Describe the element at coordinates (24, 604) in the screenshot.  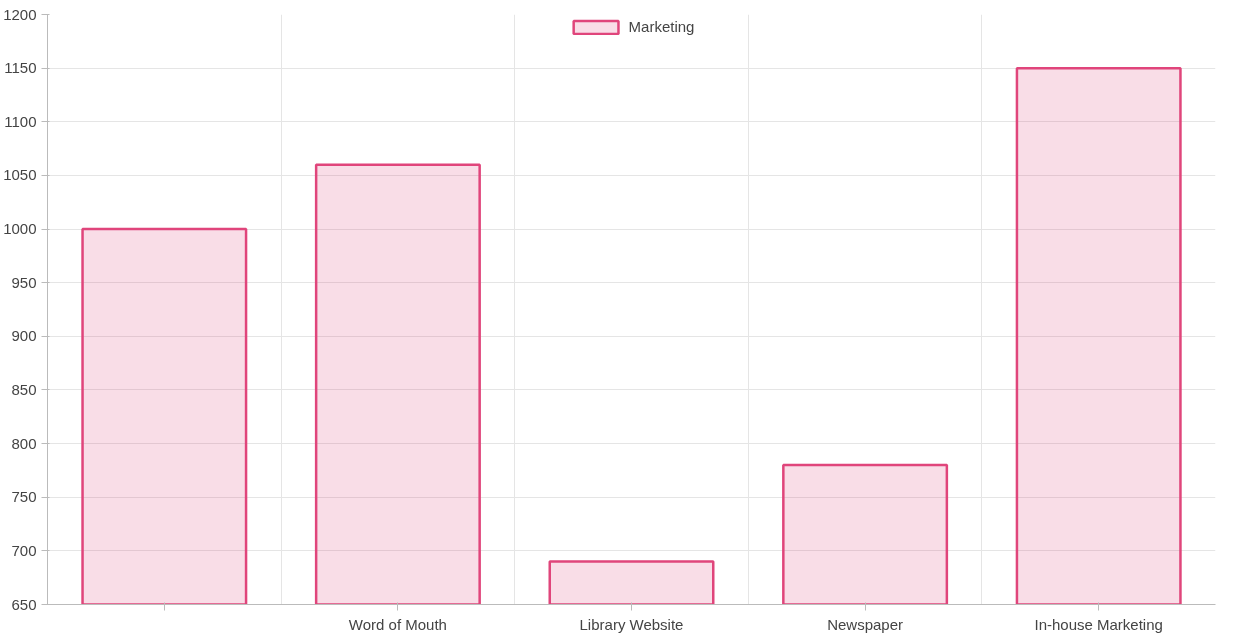
I see `y-tick-label: 650` at that location.